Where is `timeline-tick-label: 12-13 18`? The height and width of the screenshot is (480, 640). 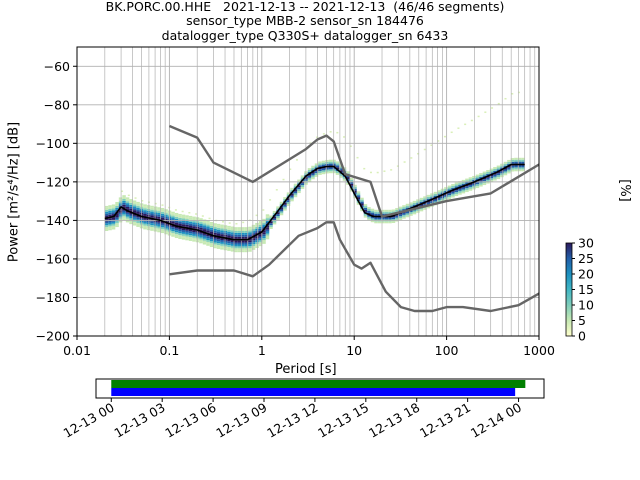 timeline-tick-label: 12-13 18 is located at coordinates (394, 420).